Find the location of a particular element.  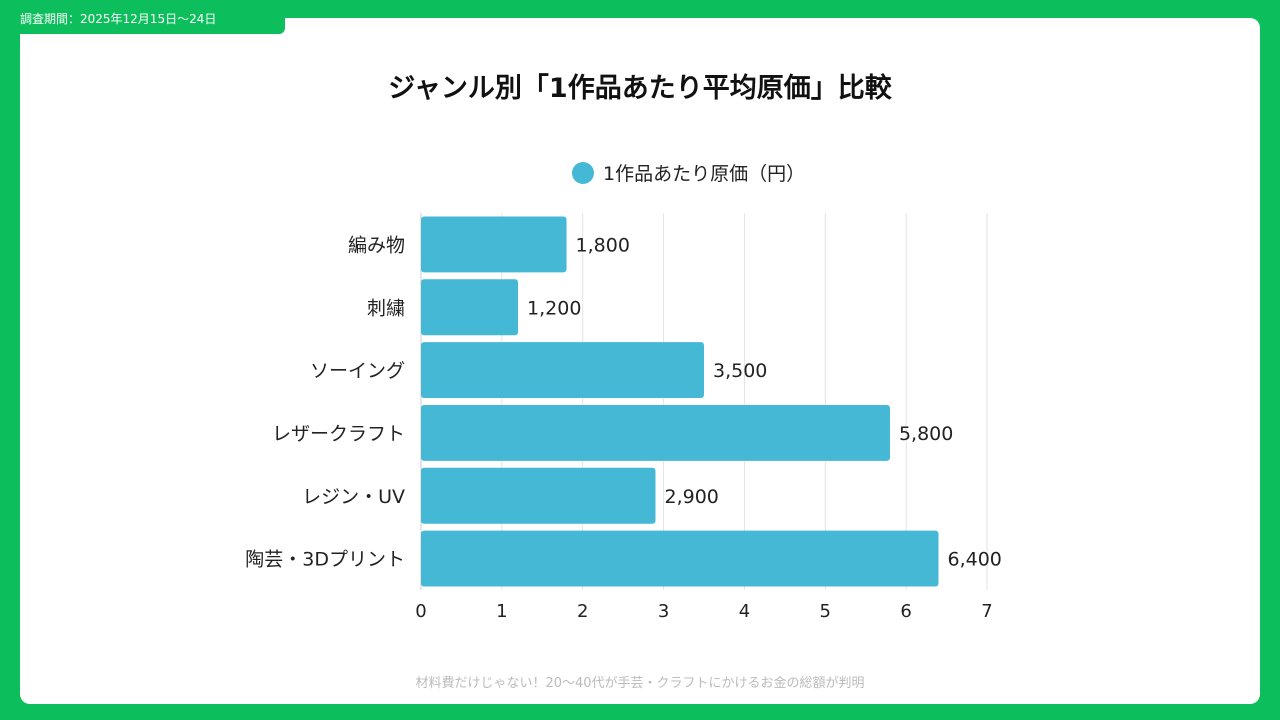

data-label: 6,400 is located at coordinates (974, 560).